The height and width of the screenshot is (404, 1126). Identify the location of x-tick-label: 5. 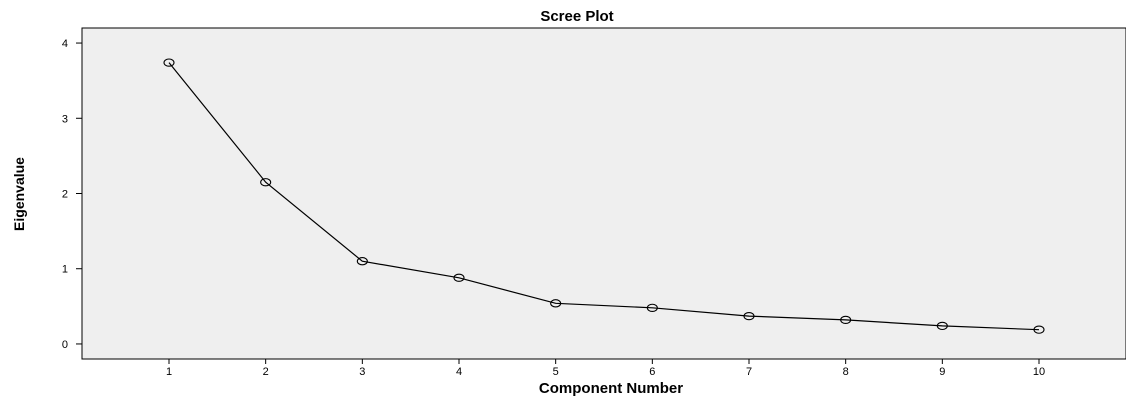
(556, 372).